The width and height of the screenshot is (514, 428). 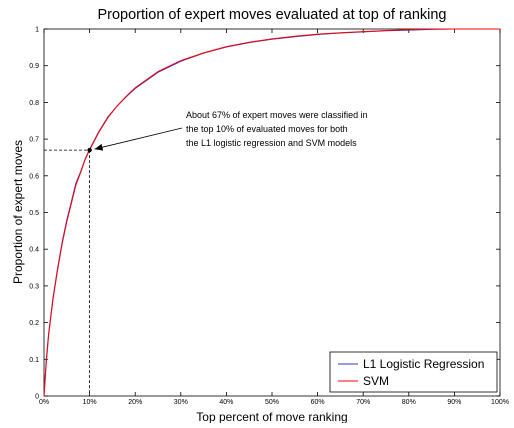 I want to click on y-tick-label: 0.6, so click(x=34, y=176).